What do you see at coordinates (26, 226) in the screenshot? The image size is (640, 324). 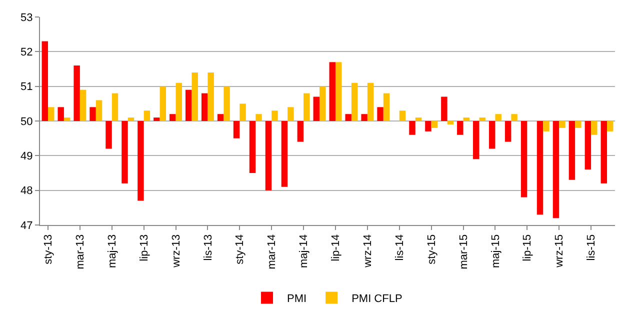 I see `y-tick-label: 47` at bounding box center [26, 226].